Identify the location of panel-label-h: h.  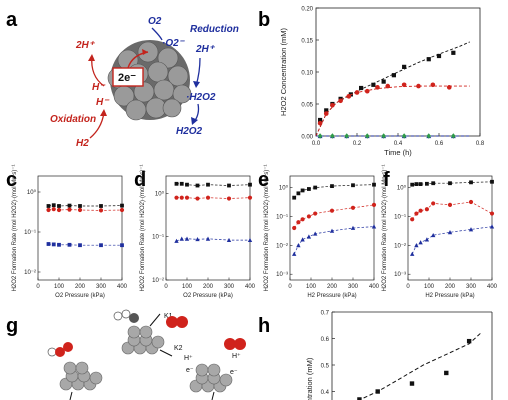
(264, 326).